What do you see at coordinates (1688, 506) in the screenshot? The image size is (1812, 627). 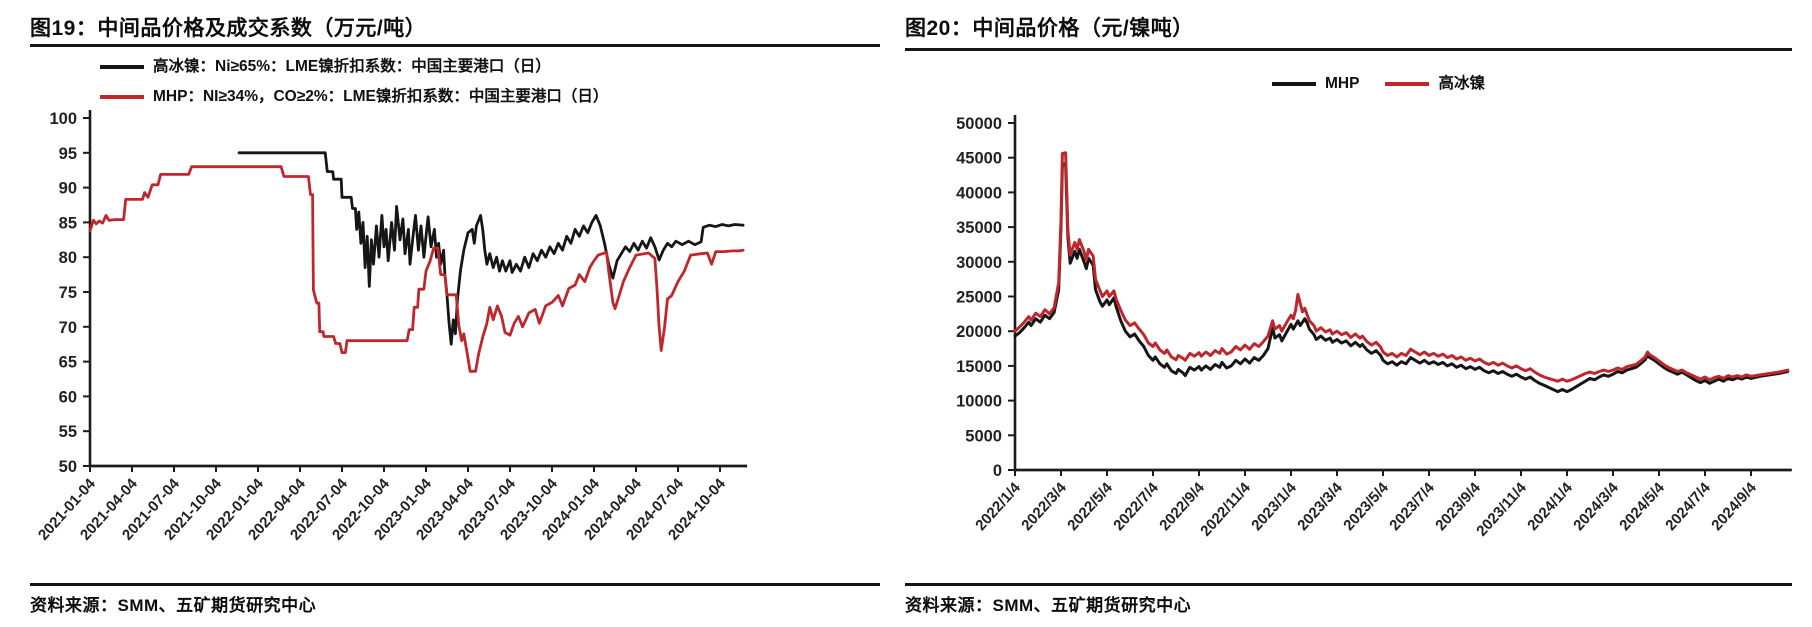 I see `x-tick-label: 2024/7/4` at bounding box center [1688, 506].